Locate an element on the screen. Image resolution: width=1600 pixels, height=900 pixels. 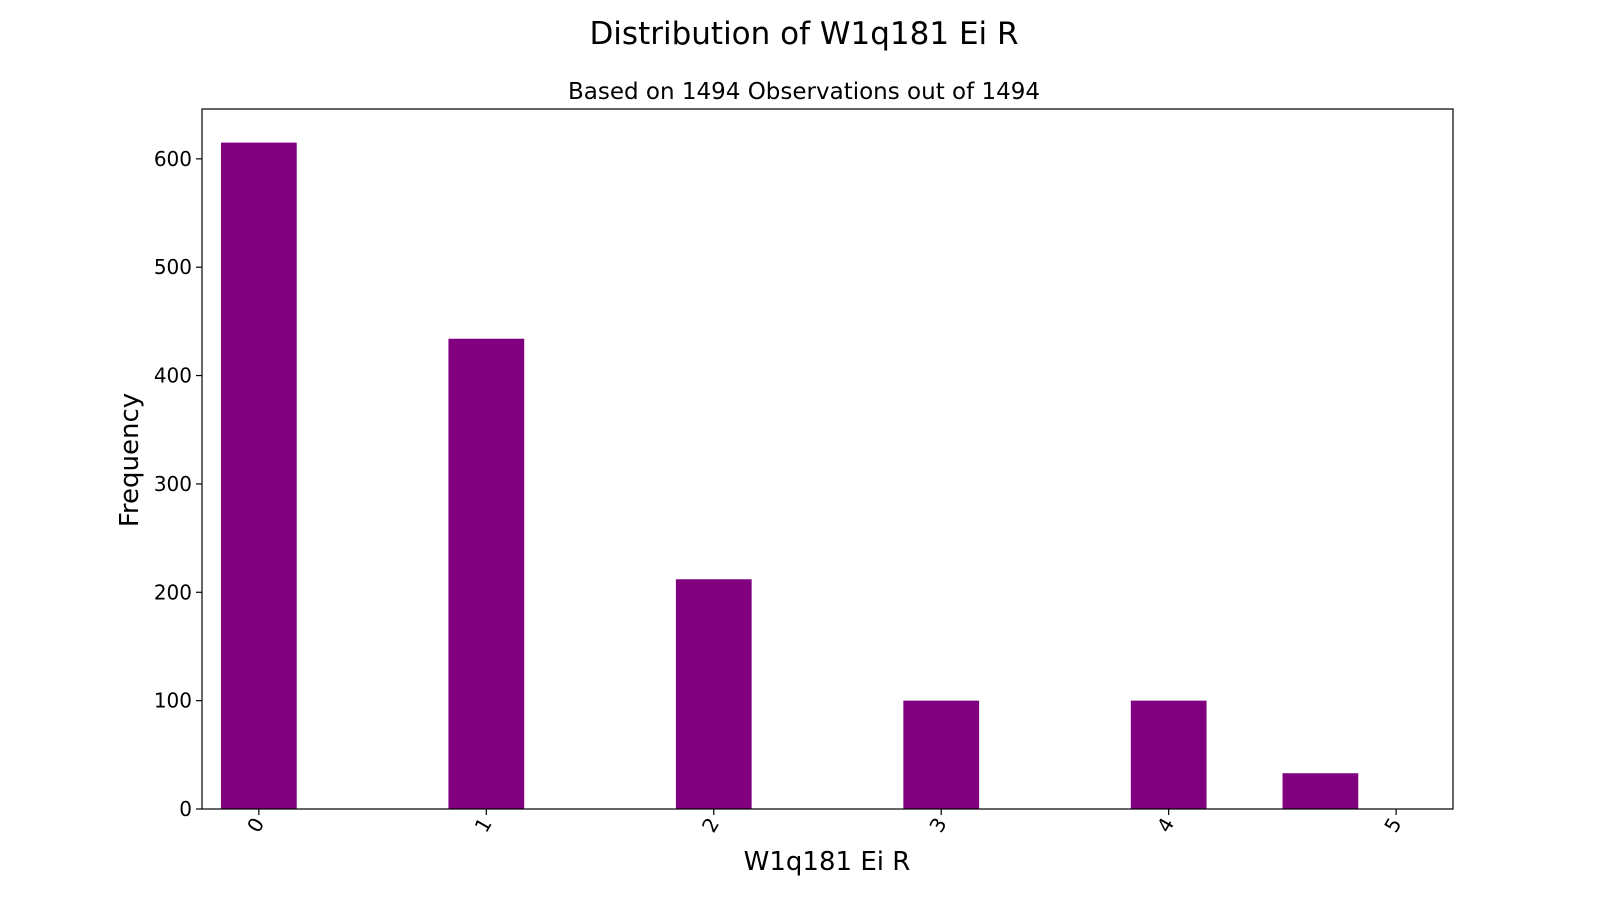
chart-subtitle: Based on 1494 Observations out of 1494 is located at coordinates (804, 92).